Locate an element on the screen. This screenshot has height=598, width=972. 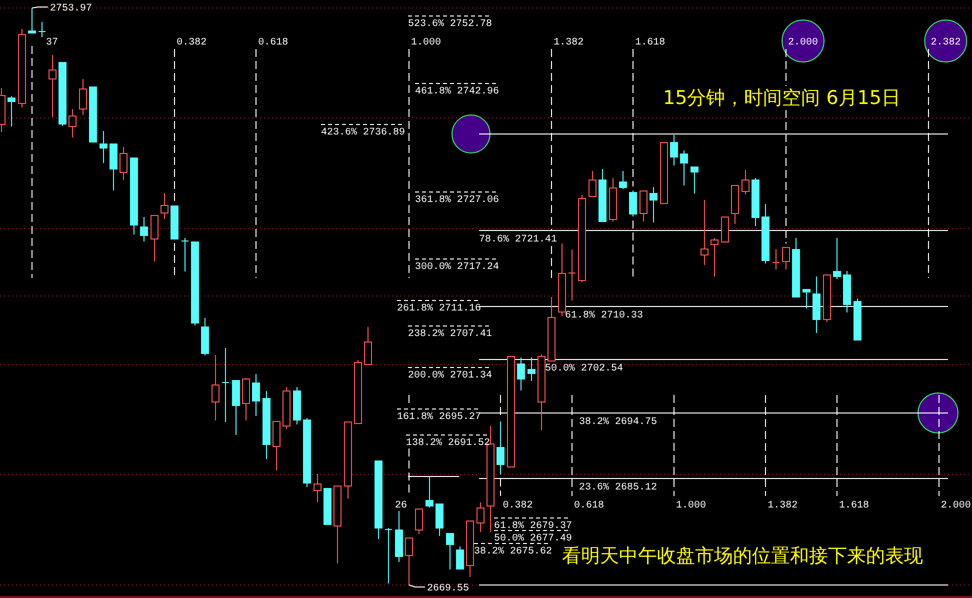
ref-line-label: 38.2% 2694.75 is located at coordinates (618, 422).